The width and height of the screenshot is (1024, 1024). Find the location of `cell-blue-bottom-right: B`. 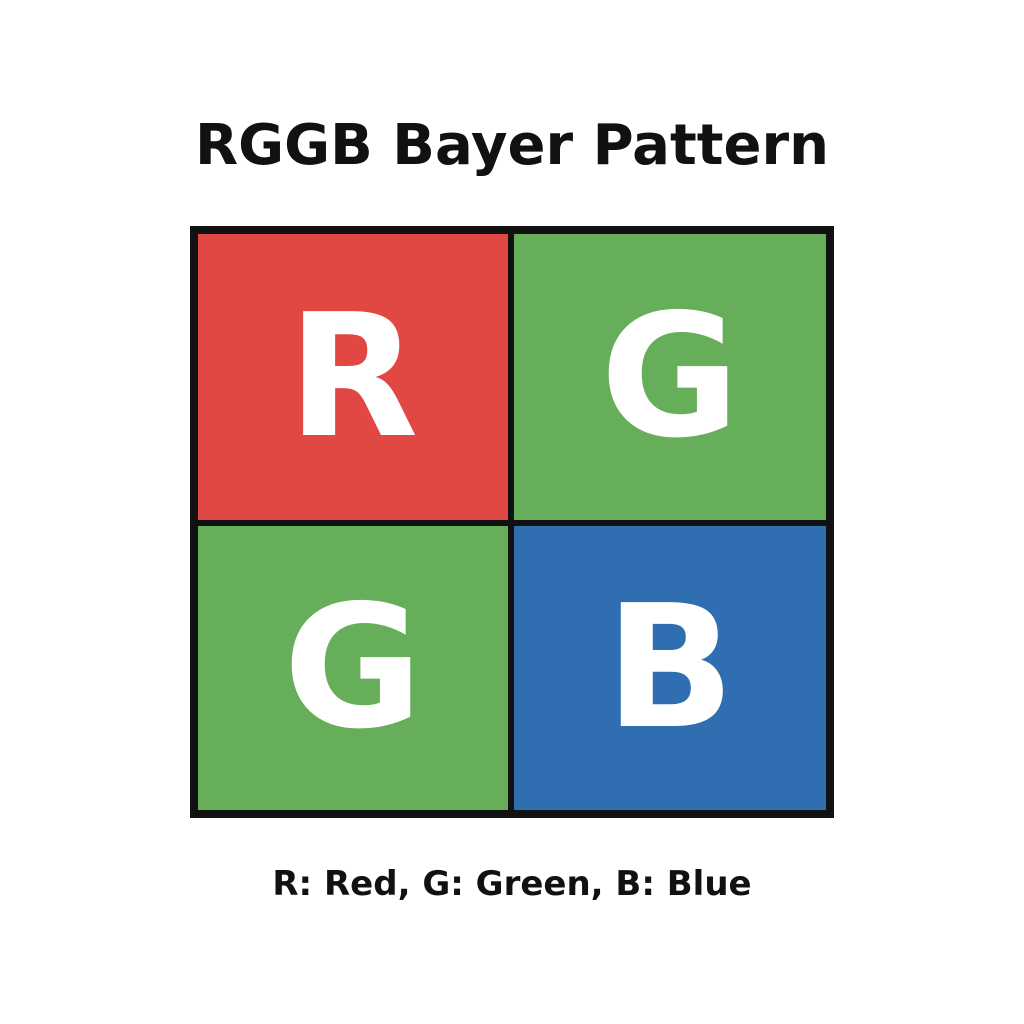

cell-blue-bottom-right: B is located at coordinates (670, 665).